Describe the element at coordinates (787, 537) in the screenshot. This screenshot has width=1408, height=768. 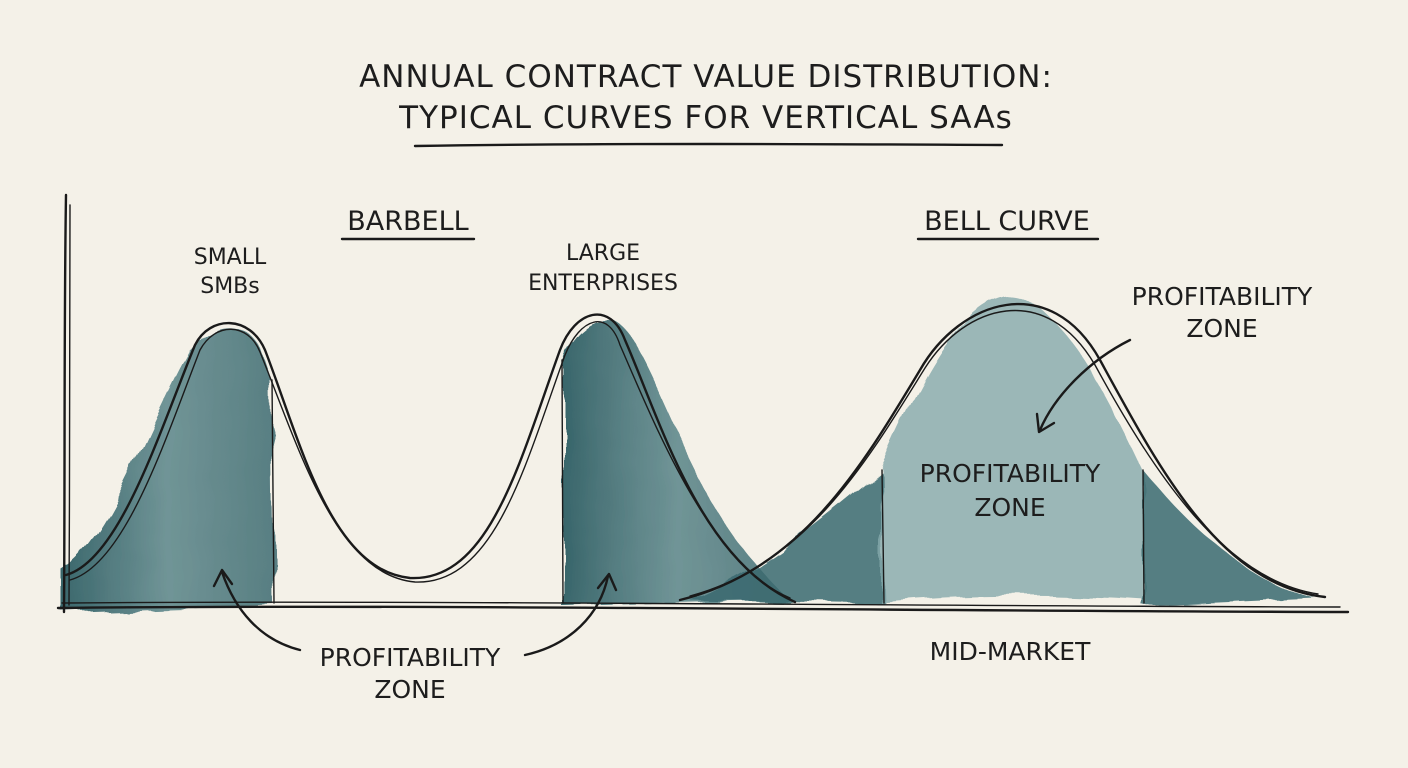
I see `bell-left-fill` at that location.